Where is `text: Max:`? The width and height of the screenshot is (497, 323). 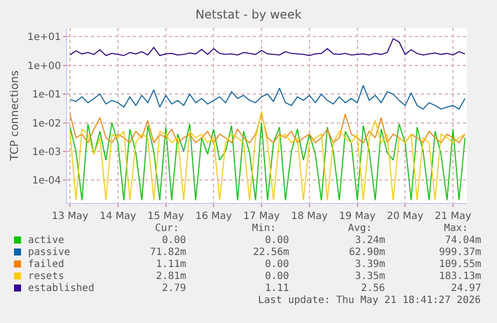
text: Max: is located at coordinates (456, 228).